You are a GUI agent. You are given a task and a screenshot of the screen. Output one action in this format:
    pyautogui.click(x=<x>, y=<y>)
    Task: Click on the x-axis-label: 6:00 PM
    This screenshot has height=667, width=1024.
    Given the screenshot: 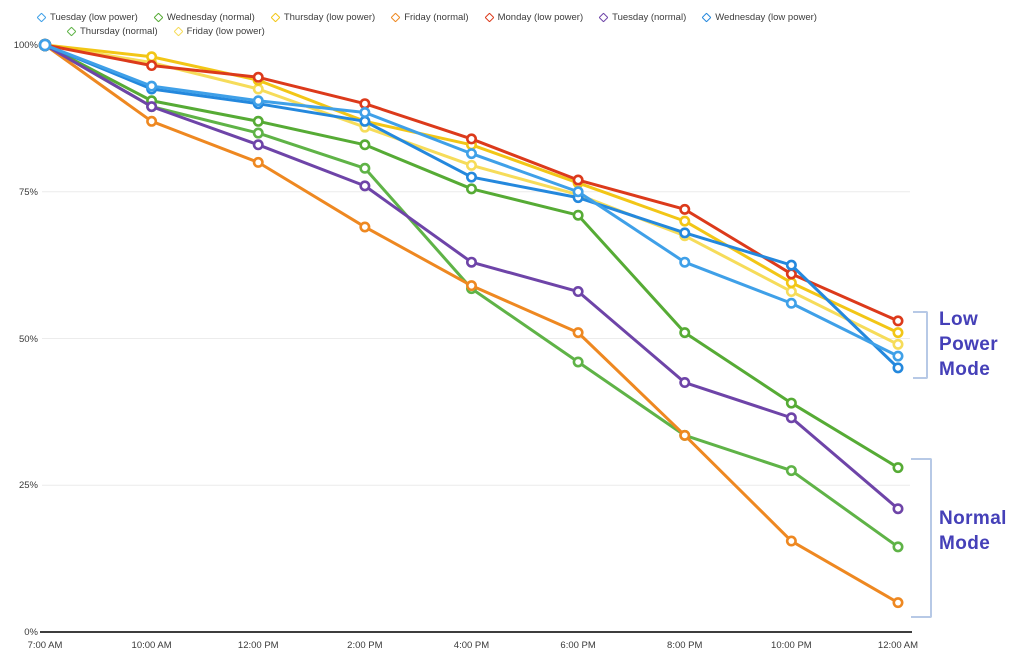 What is the action you would take?
    pyautogui.click(x=578, y=645)
    